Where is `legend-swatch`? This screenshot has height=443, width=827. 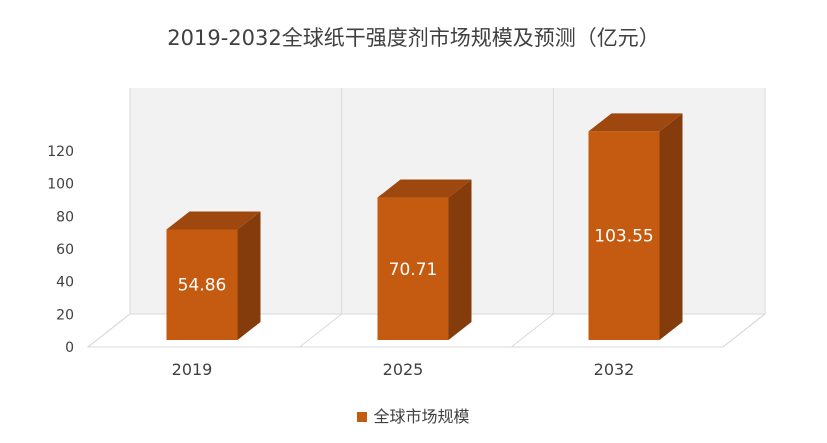
legend-swatch is located at coordinates (362, 417).